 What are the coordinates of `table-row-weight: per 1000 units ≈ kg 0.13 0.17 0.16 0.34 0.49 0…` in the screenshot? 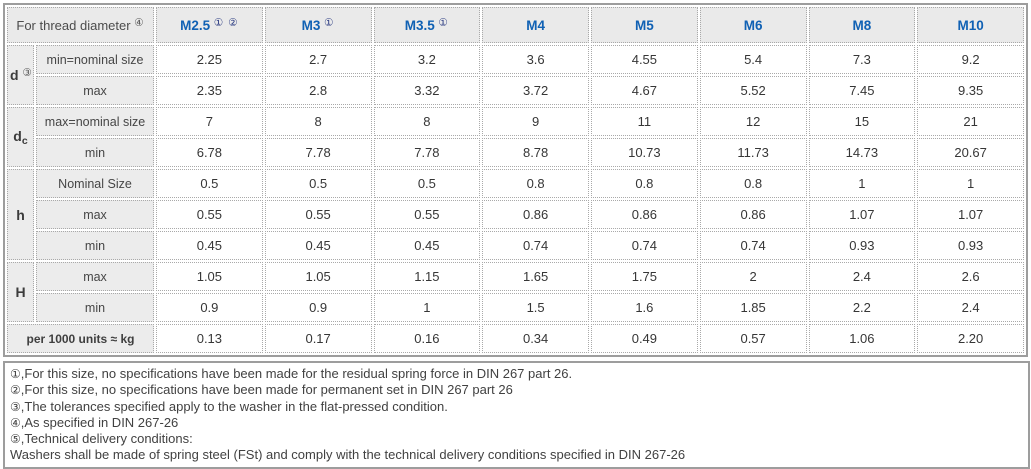 It's located at (515, 338).